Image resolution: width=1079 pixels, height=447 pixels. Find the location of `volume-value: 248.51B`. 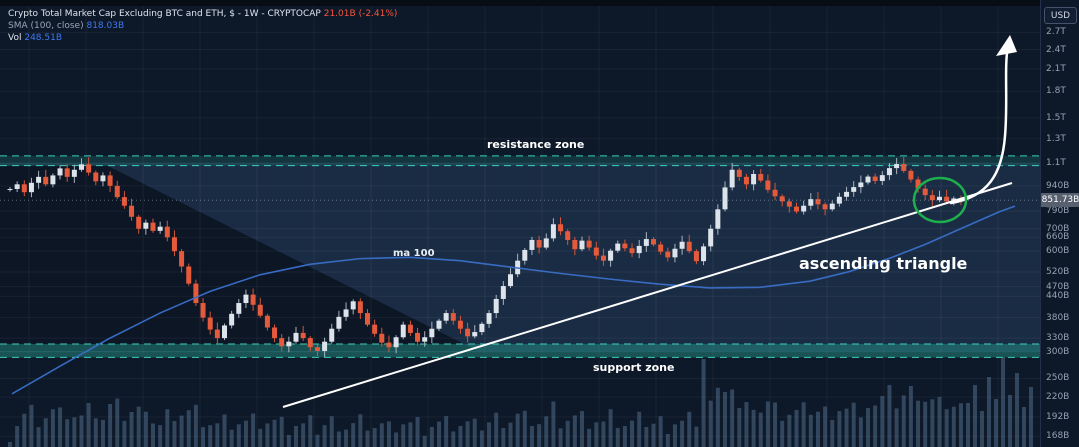

volume-value: 248.51B is located at coordinates (43, 38).